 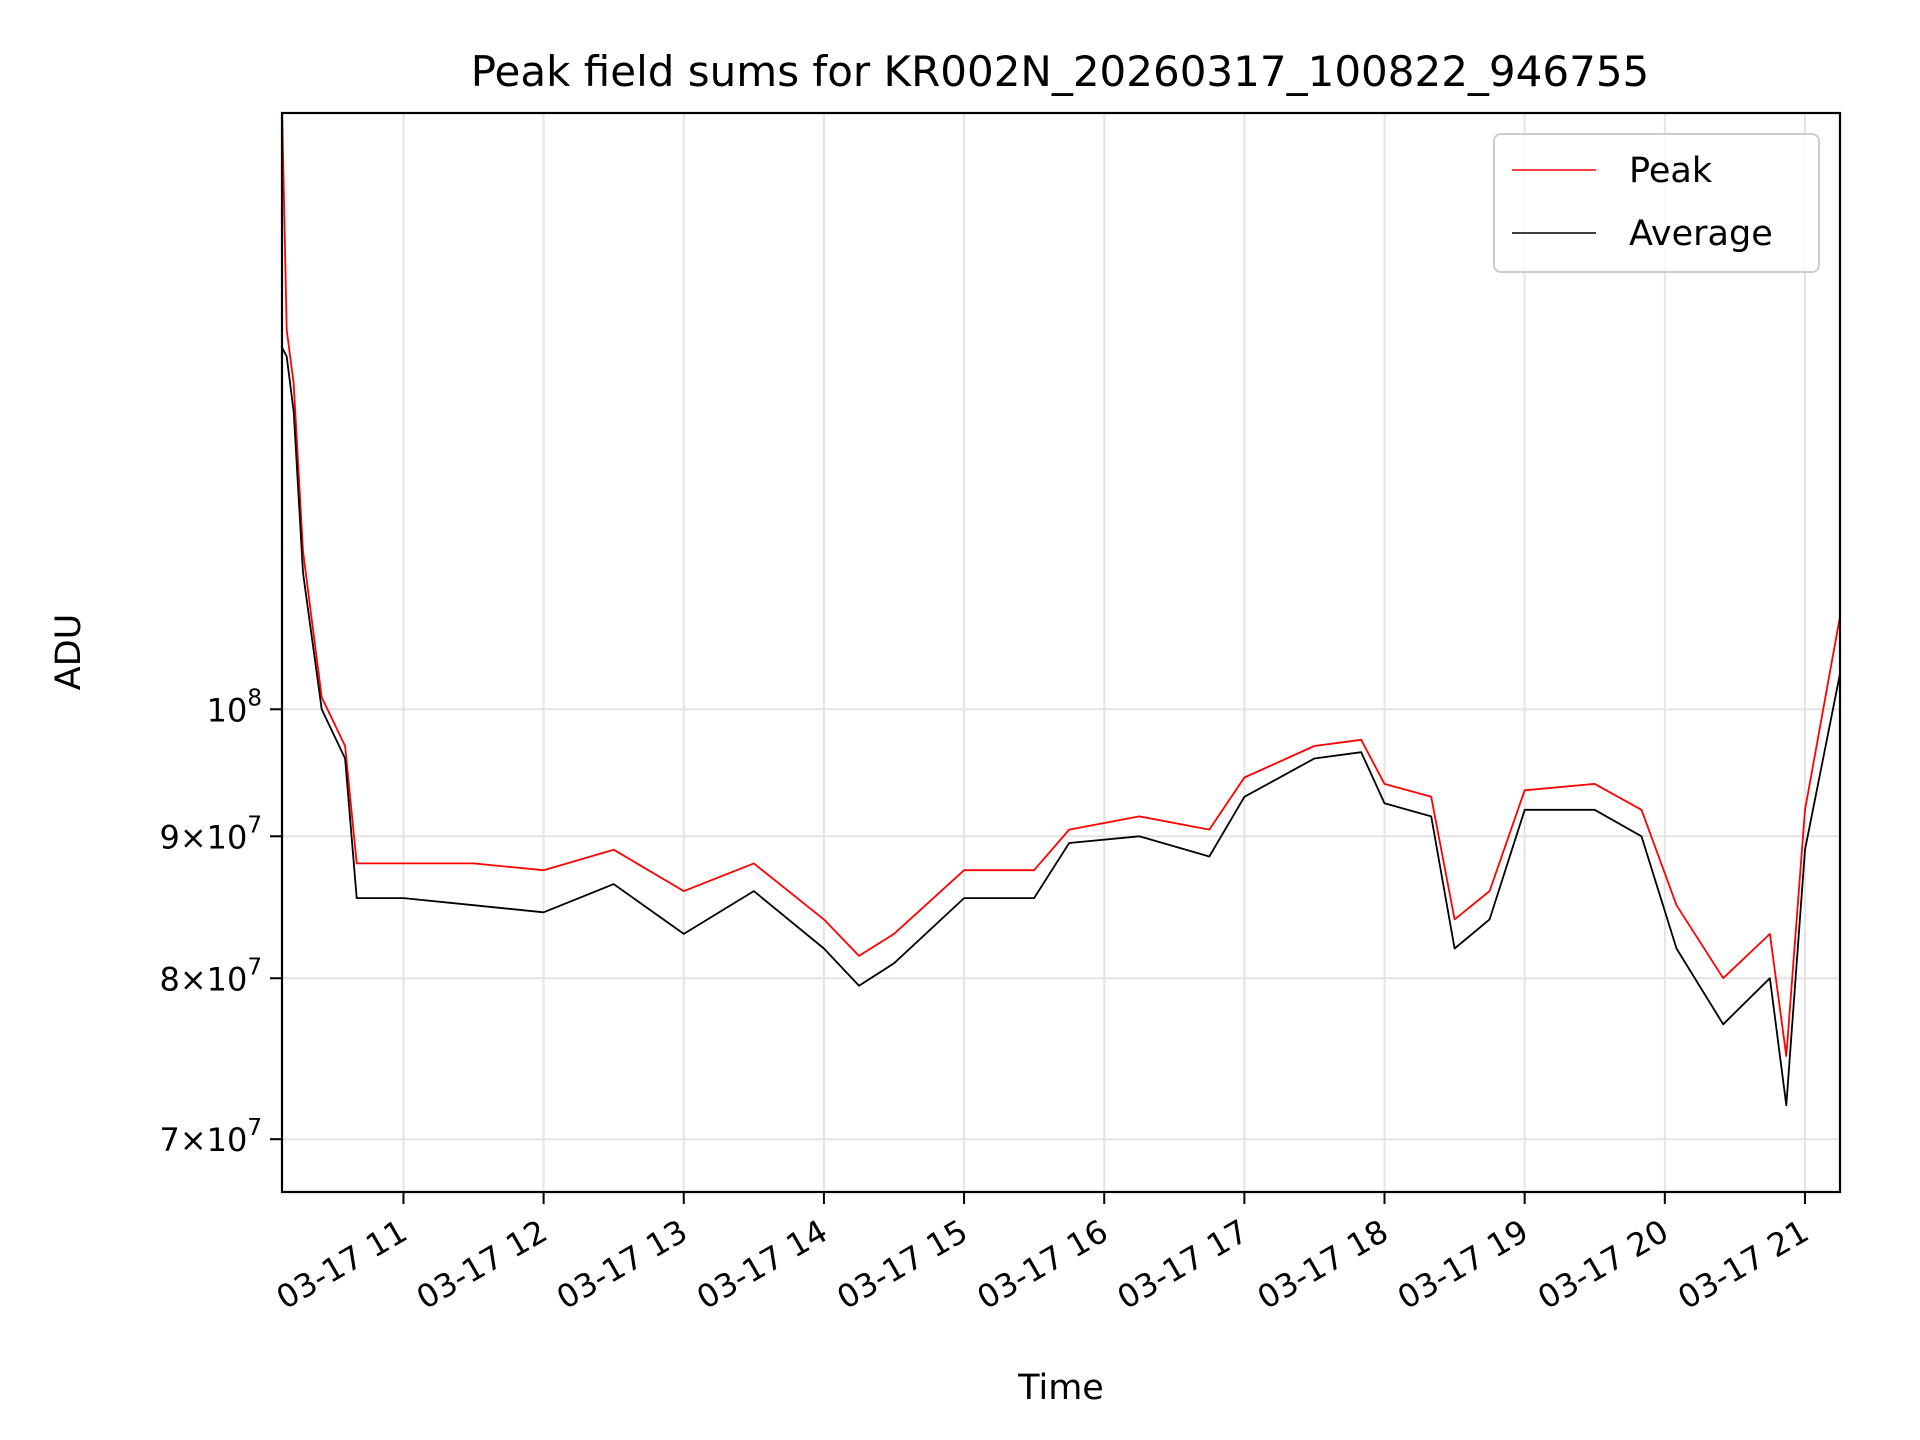 What do you see at coordinates (342, 1264) in the screenshot?
I see `x-tick-label: 03-17 11` at bounding box center [342, 1264].